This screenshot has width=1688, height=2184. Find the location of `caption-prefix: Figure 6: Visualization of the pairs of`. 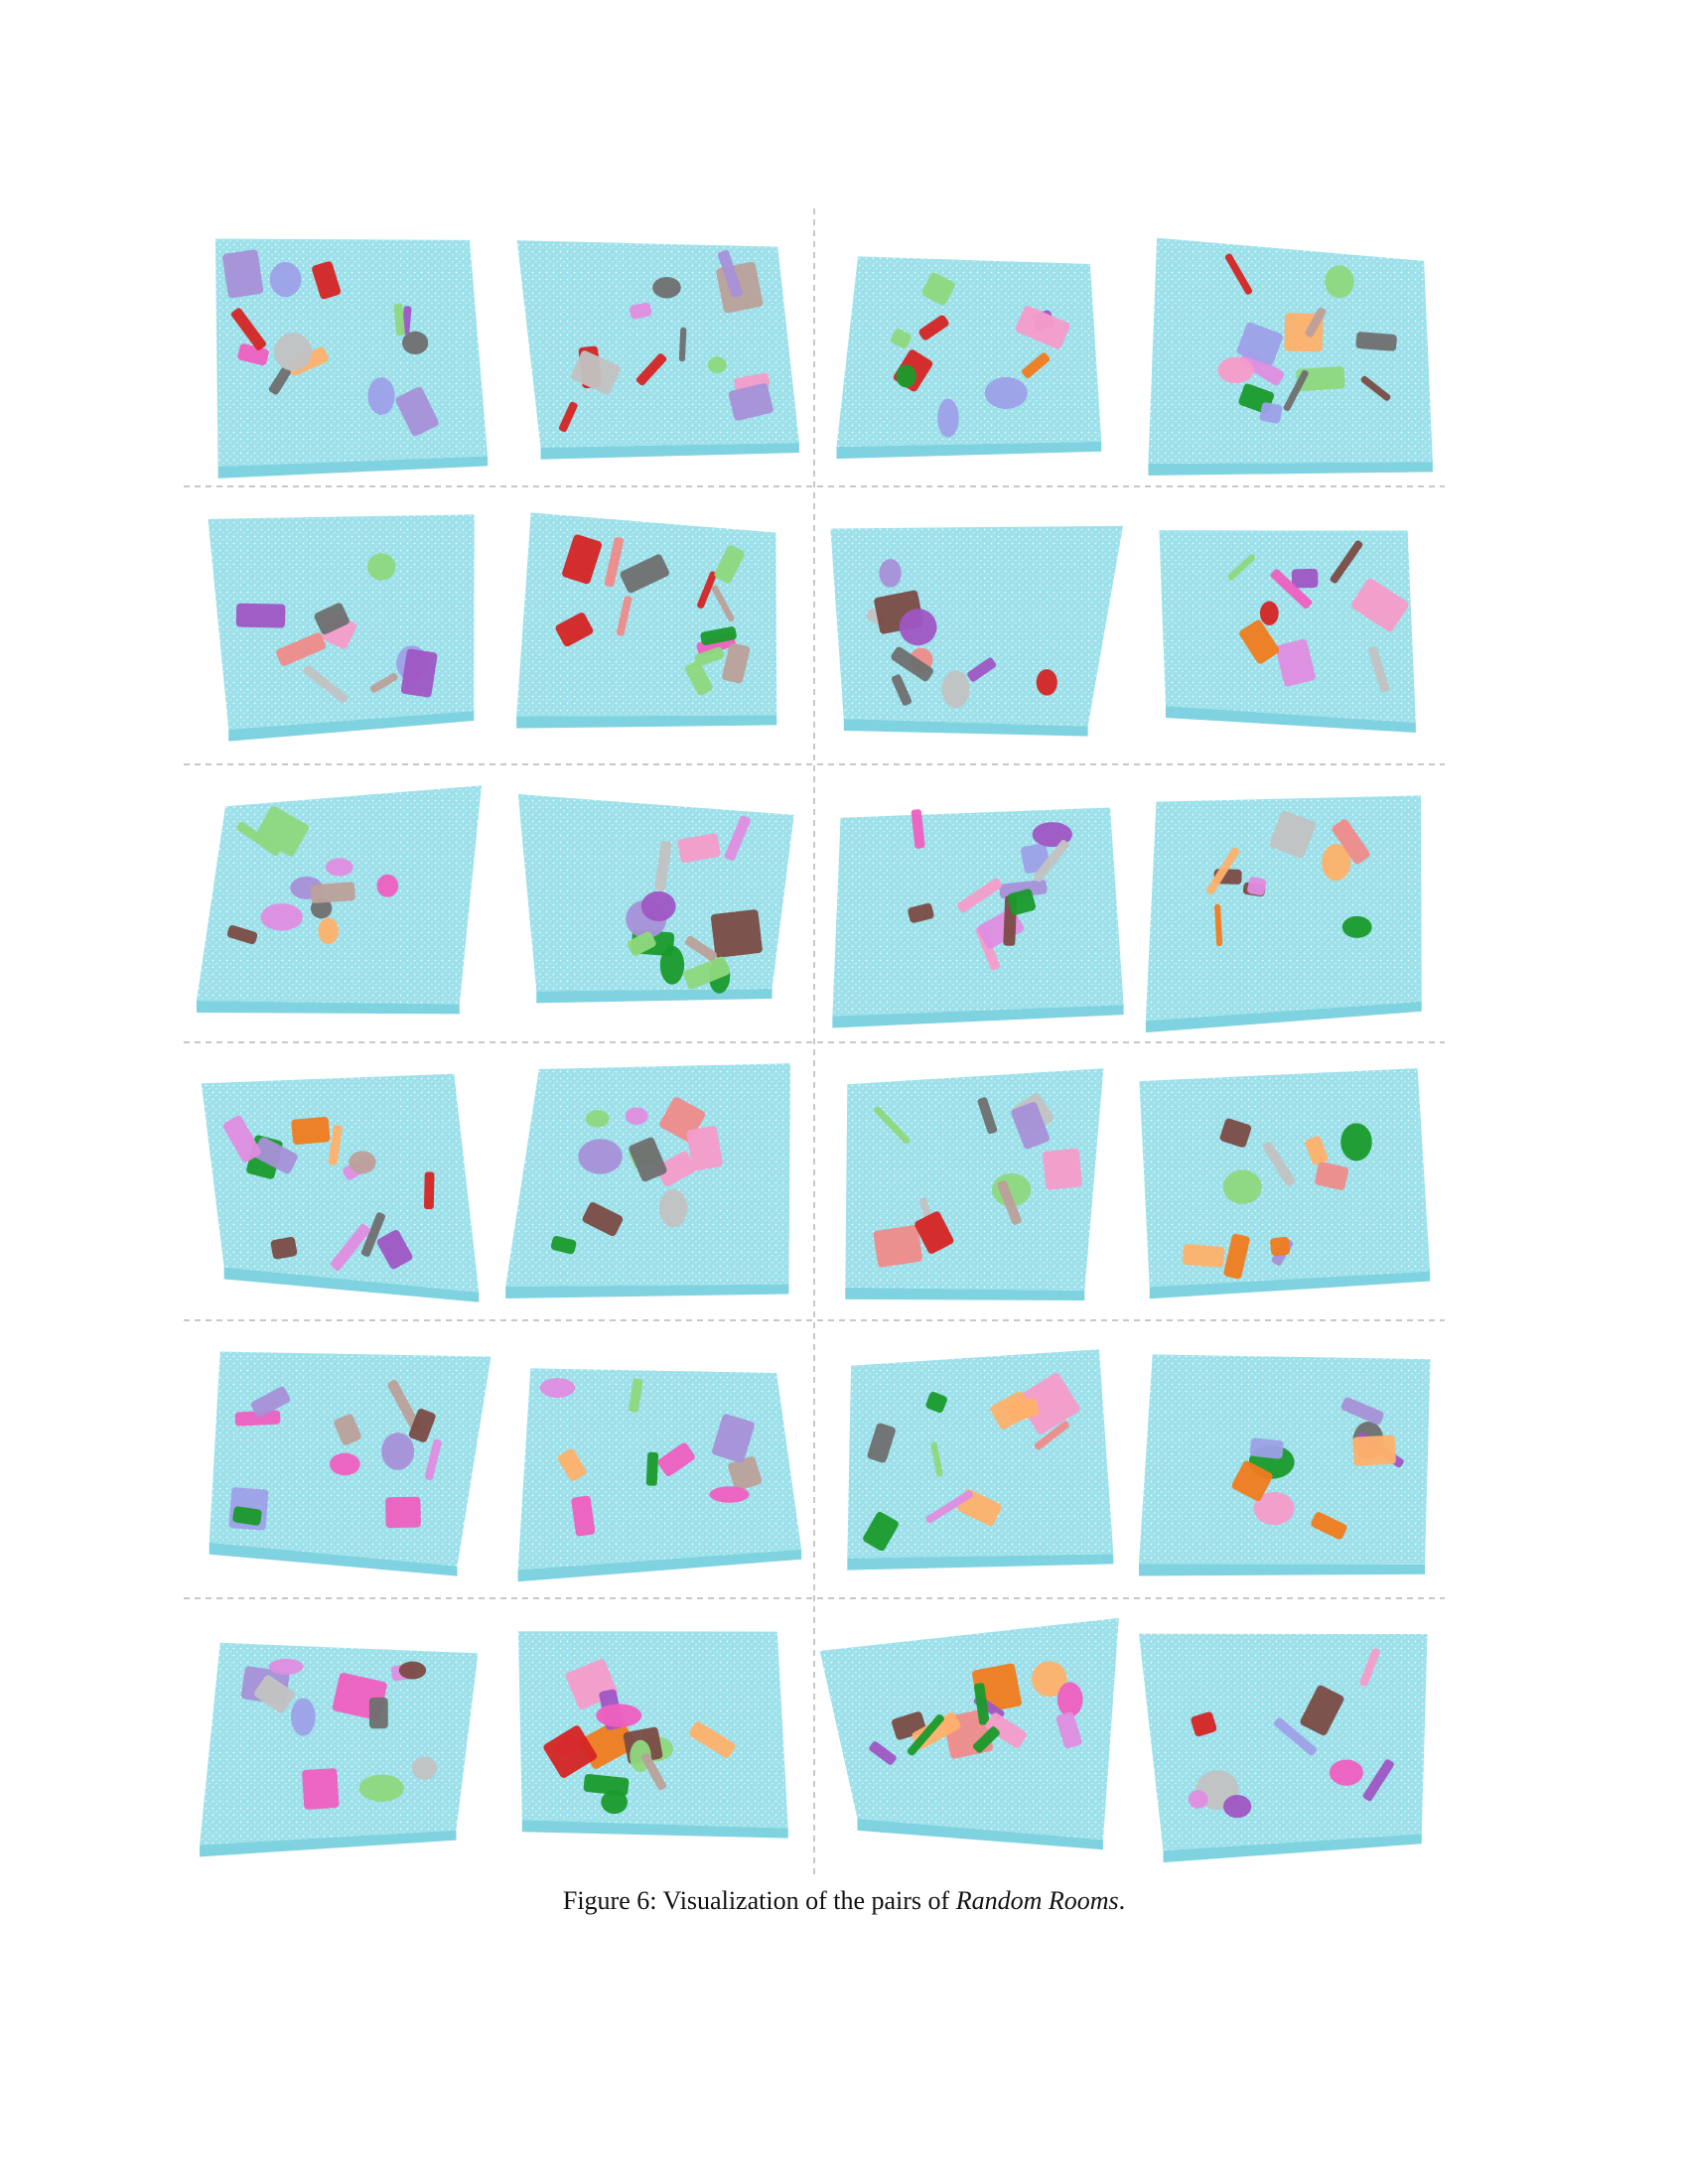

caption-prefix: Figure 6: Visualization of the pairs of is located at coordinates (759, 1900).